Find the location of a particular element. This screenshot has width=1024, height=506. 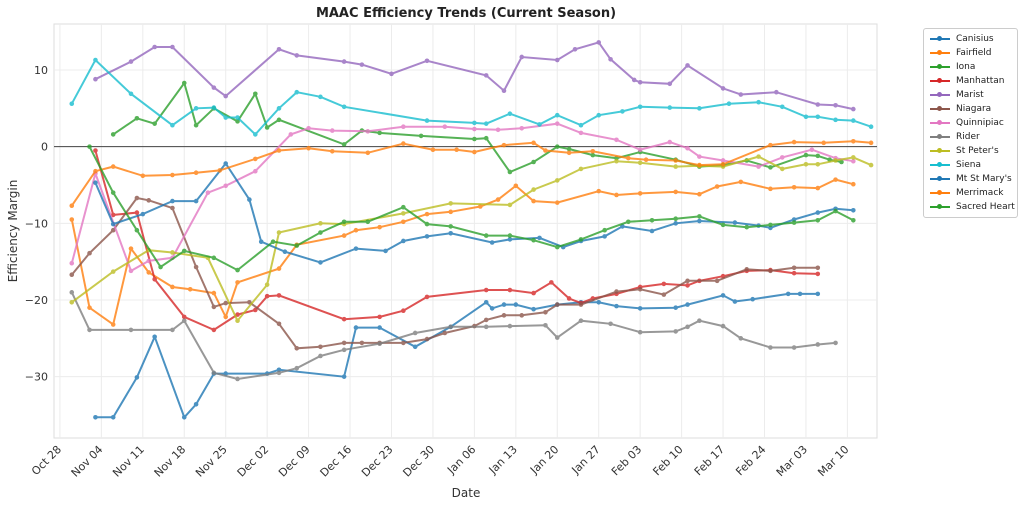

chart-title: MAAC Efficiency Trends (Current Season) is located at coordinates (466, 13).